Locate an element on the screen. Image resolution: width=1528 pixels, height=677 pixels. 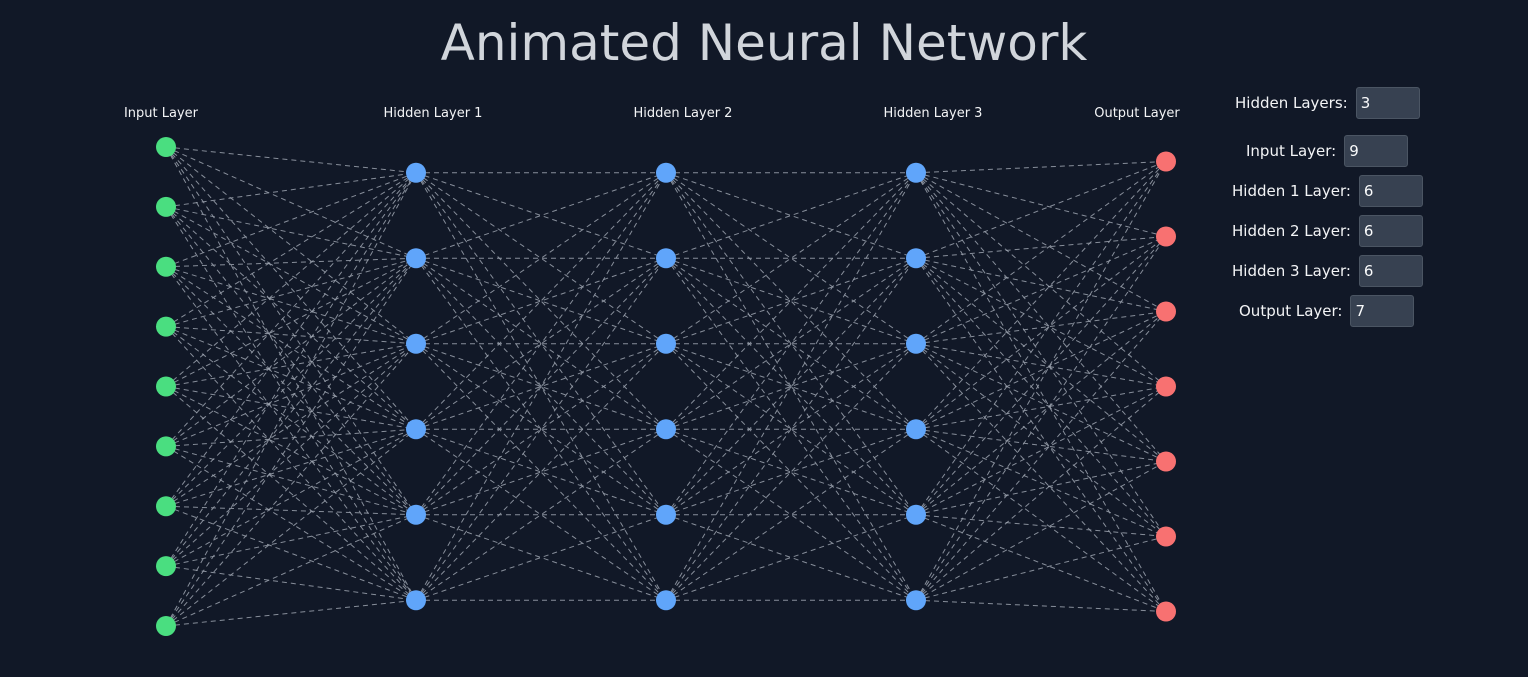
hidden-layers-input is located at coordinates (1387, 103).